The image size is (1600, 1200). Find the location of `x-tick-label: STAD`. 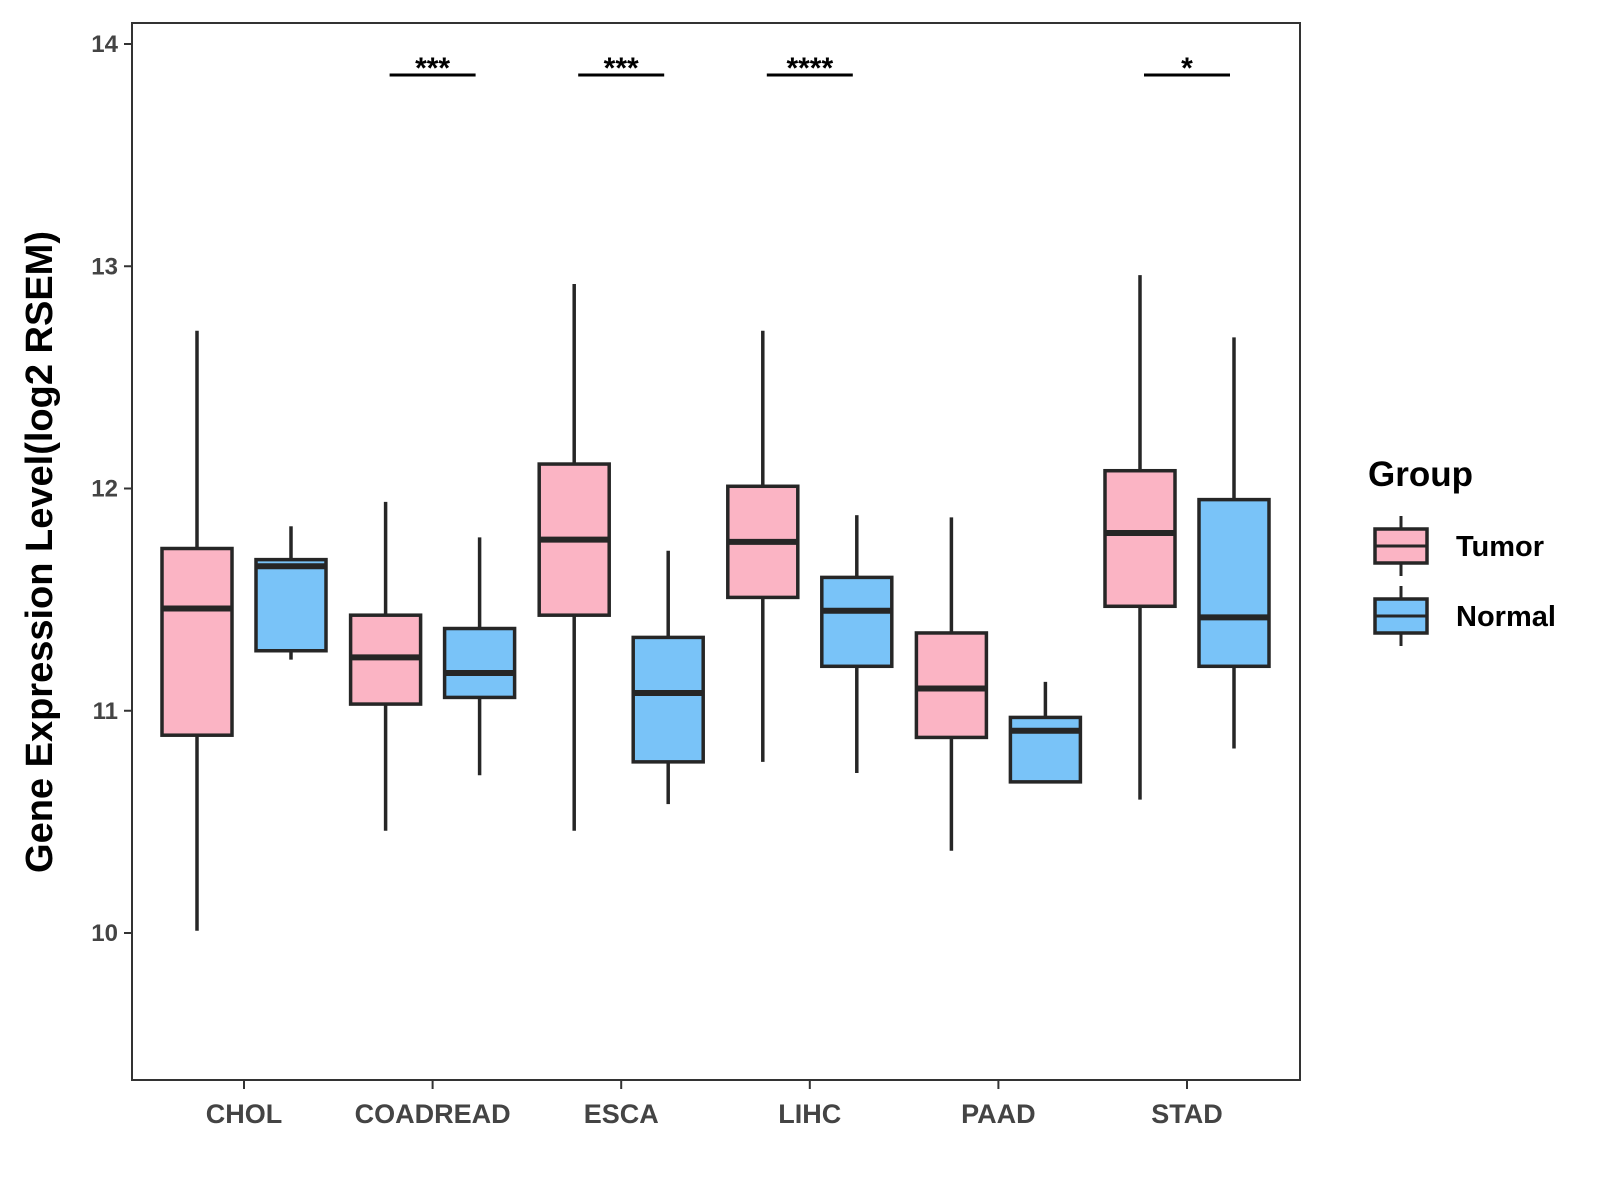

x-tick-label: STAD is located at coordinates (1187, 1114).